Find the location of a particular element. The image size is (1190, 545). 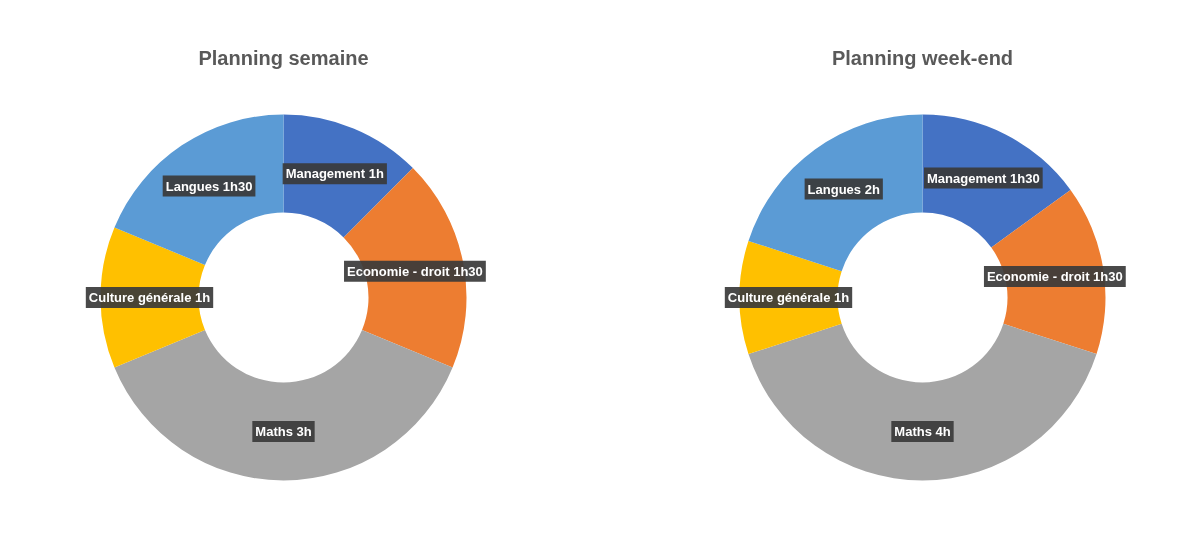

chart-title: Planning semaine is located at coordinates (283, 57).